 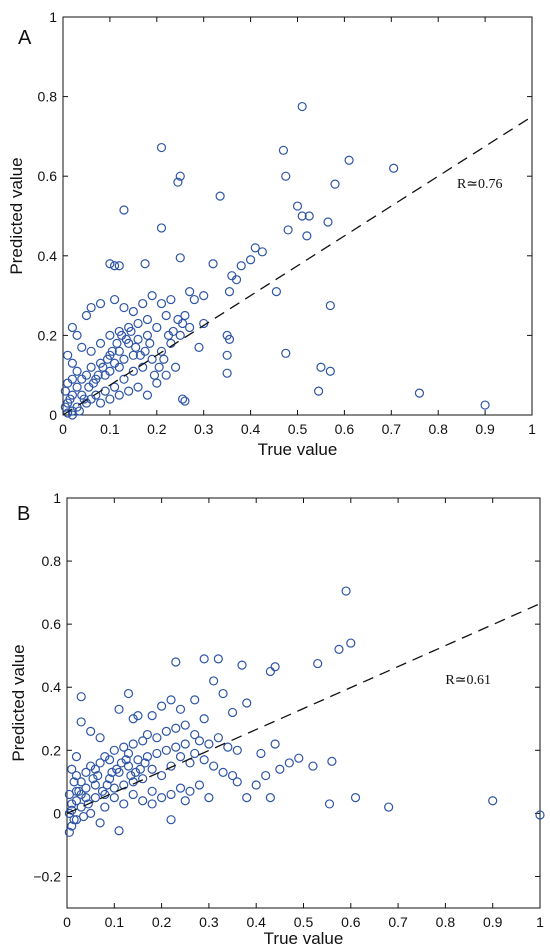 What do you see at coordinates (23, 514) in the screenshot?
I see `panel-letter: B` at bounding box center [23, 514].